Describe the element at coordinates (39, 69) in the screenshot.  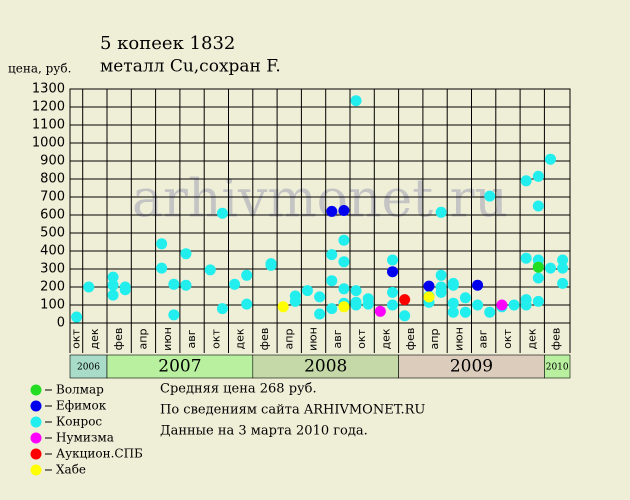
I see `y-axis-label: цена, руб.` at that location.